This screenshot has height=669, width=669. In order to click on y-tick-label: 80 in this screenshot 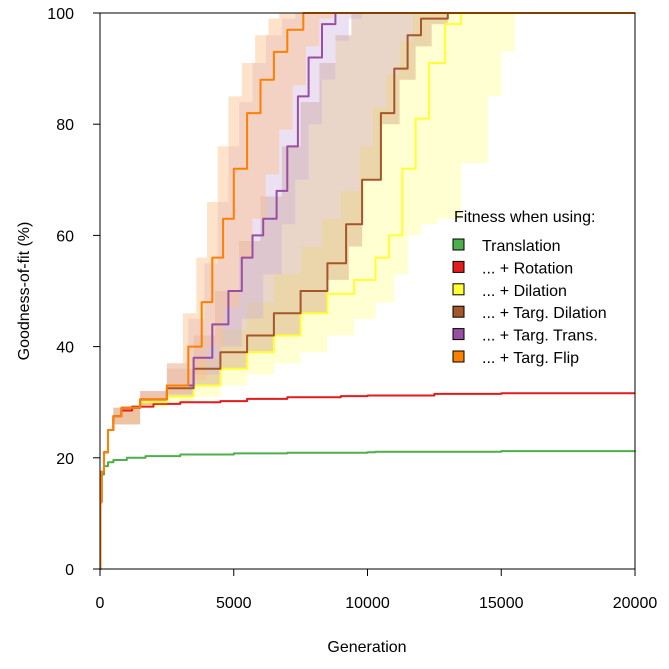, I will do `click(65, 125)`.